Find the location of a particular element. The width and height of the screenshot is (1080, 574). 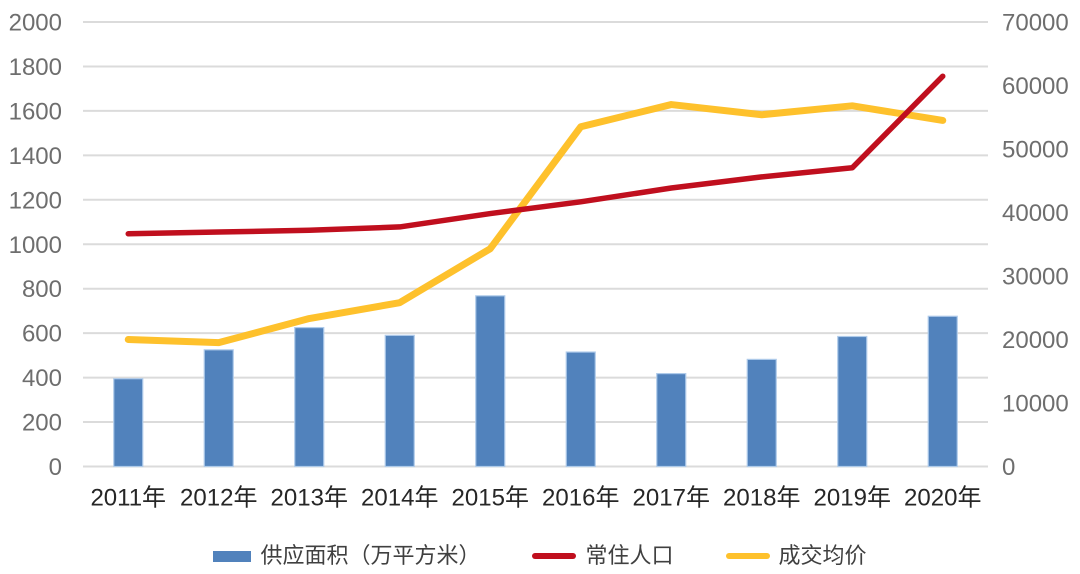

x-axis-label: 2017年 is located at coordinates (671, 498).